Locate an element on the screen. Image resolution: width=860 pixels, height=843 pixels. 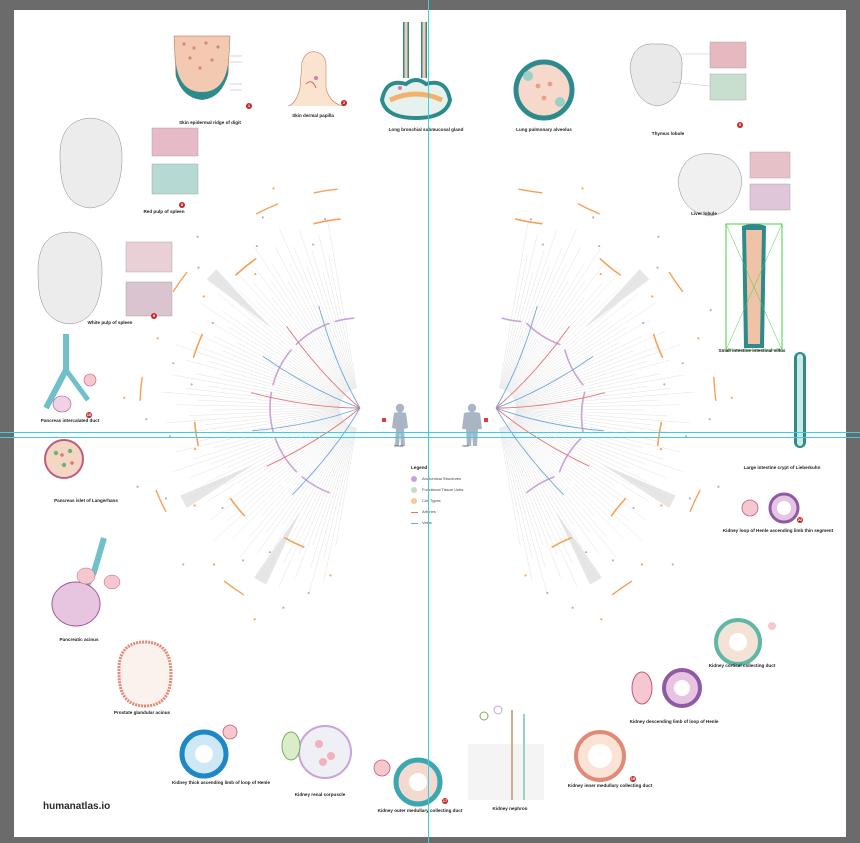
ftu-title-kidney-outer: Kidney outer medullary collecting duct is located at coordinates (420, 810).